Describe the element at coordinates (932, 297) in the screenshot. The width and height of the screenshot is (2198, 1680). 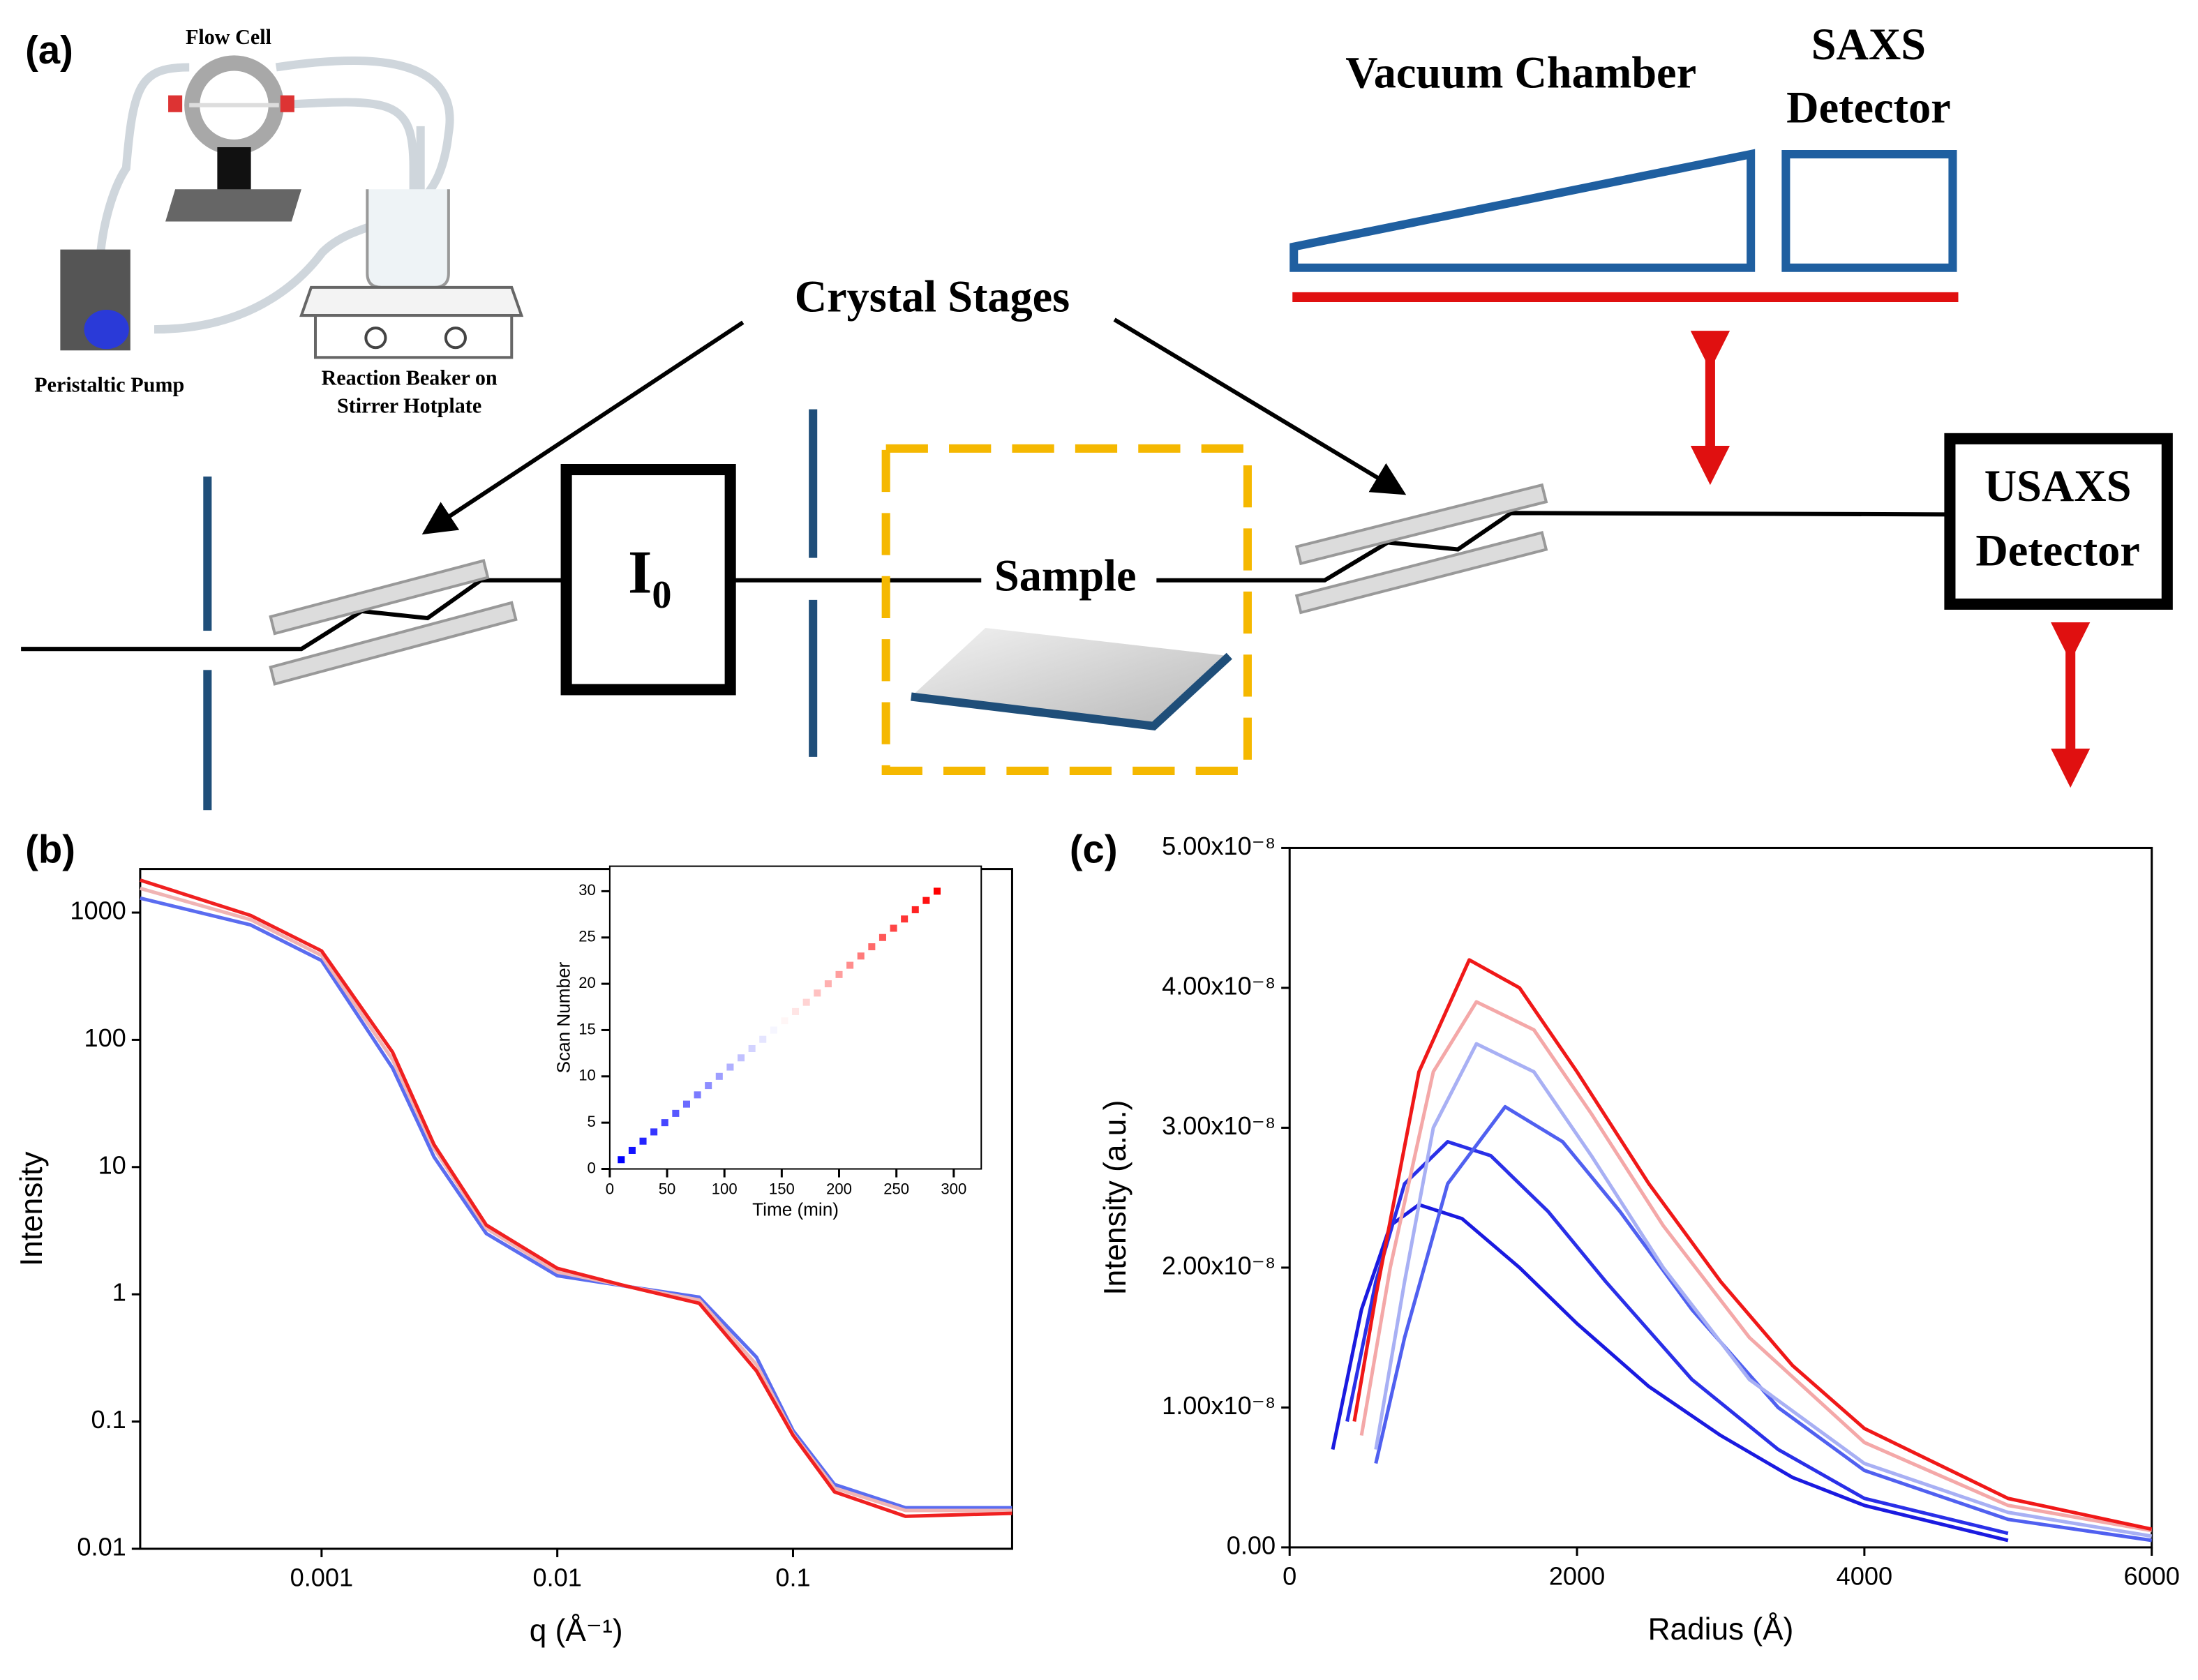
I see `label: Crystal Stages` at that location.